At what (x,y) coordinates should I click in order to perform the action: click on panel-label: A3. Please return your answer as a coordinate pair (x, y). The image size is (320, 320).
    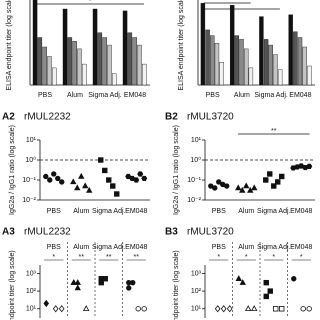
    Looking at the image, I should click on (8, 232).